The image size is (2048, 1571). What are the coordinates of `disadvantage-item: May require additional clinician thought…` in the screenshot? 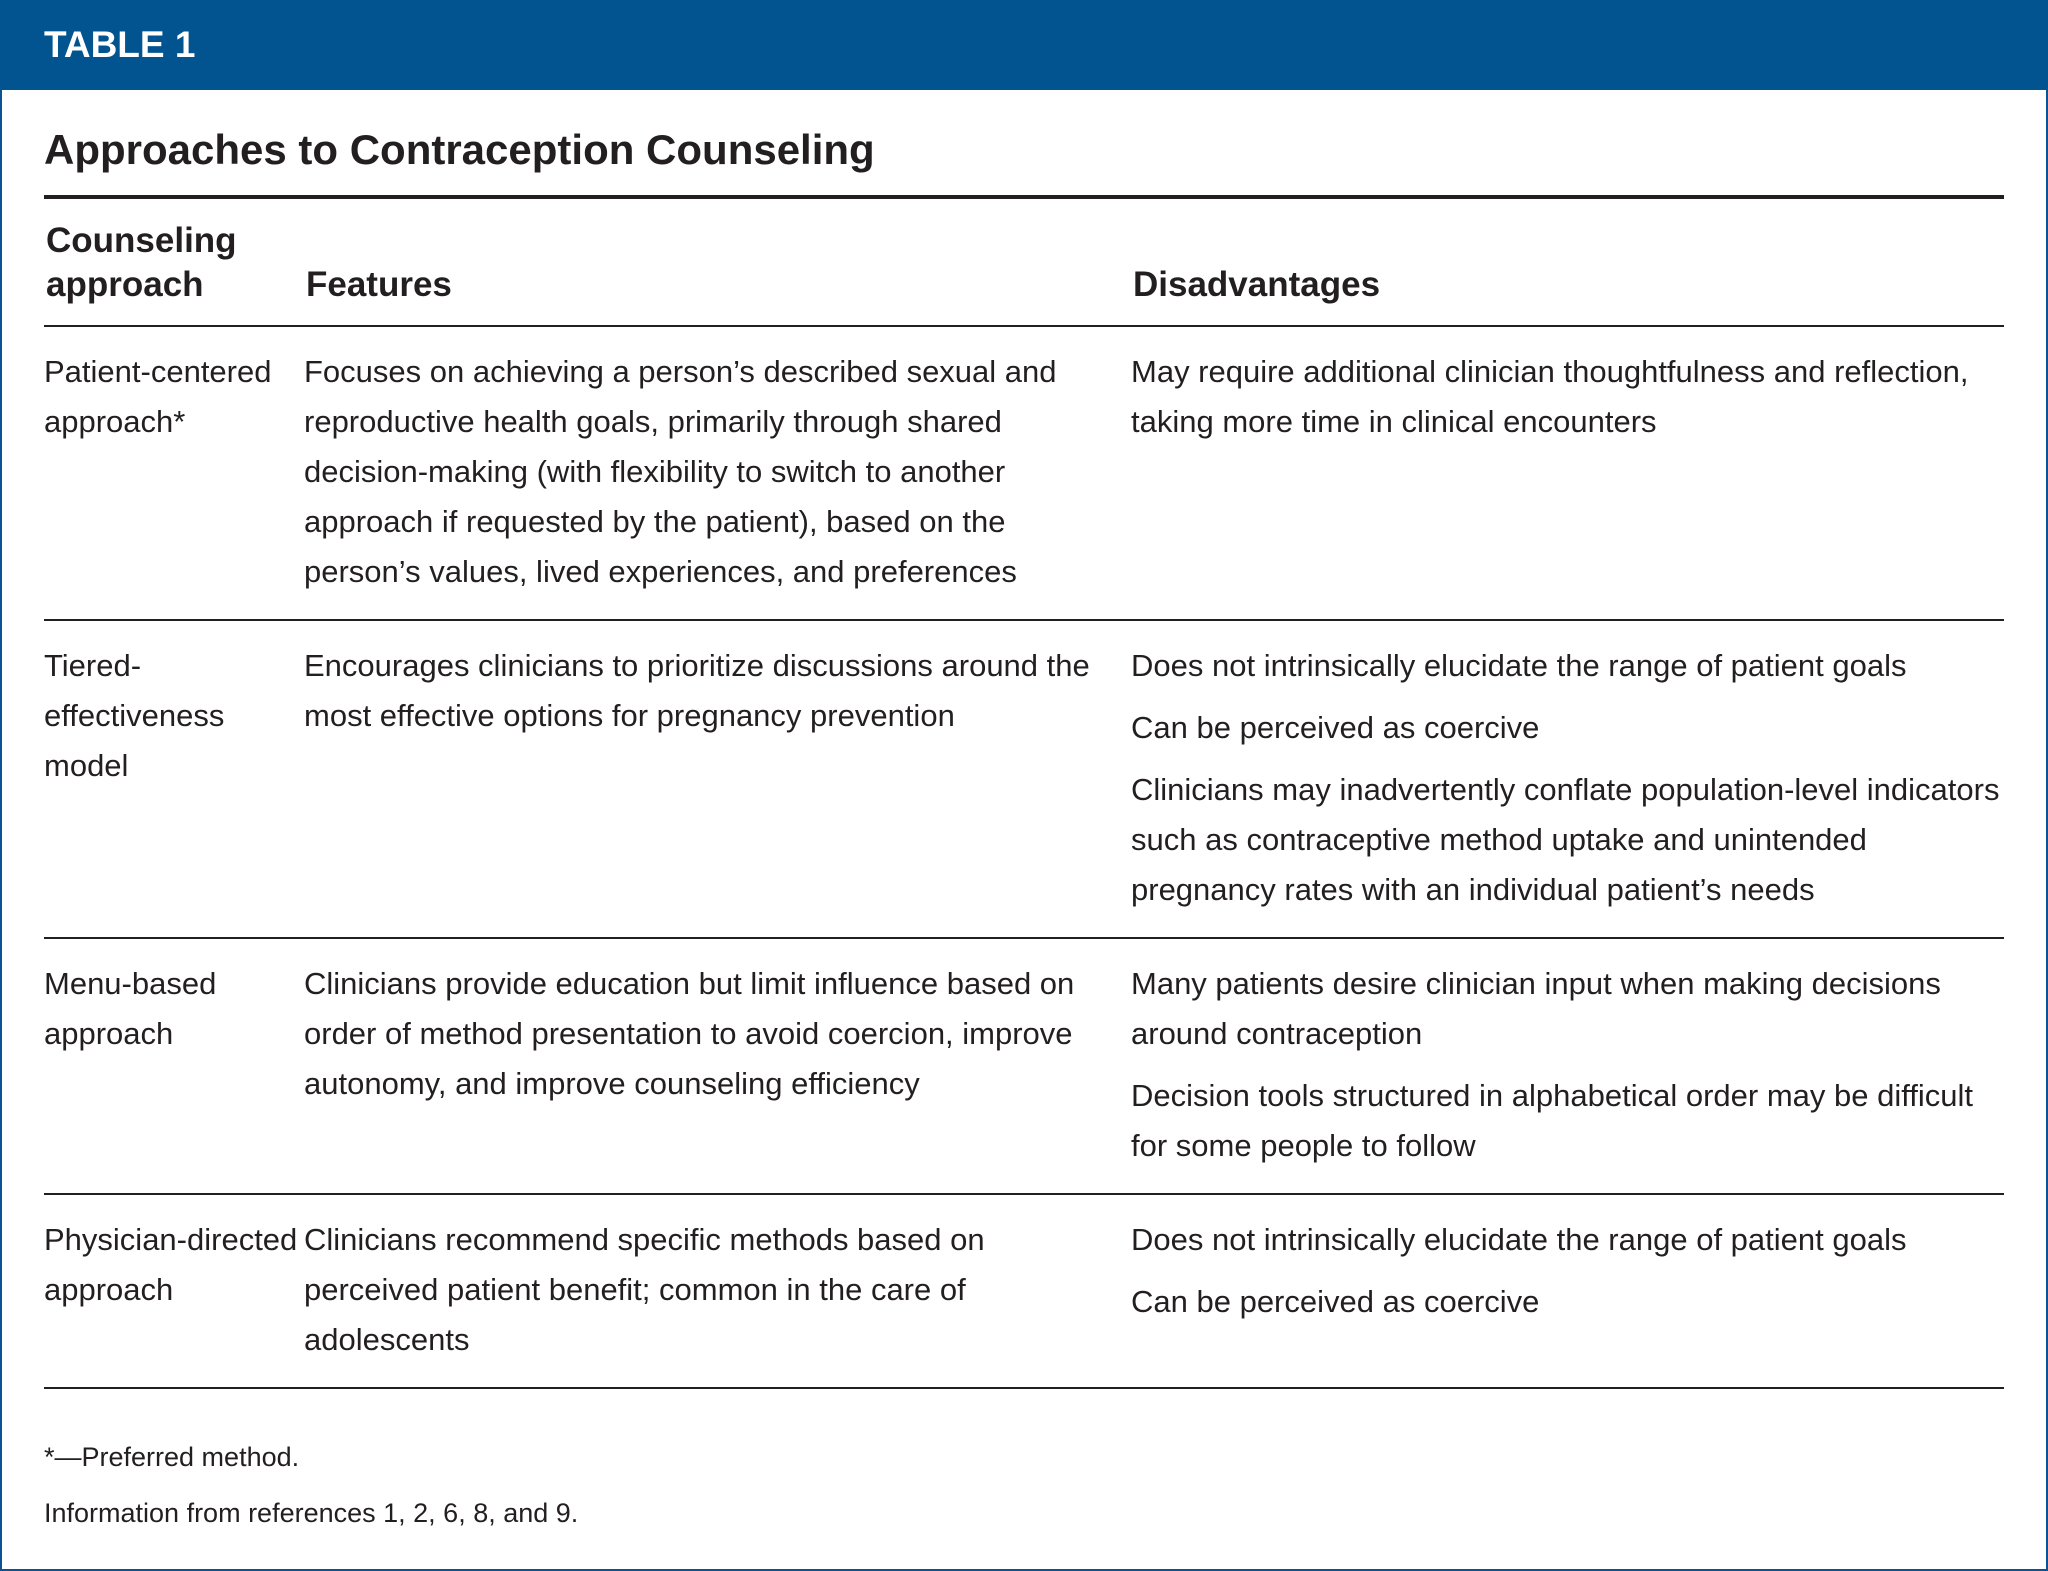 It's located at (1550, 396).